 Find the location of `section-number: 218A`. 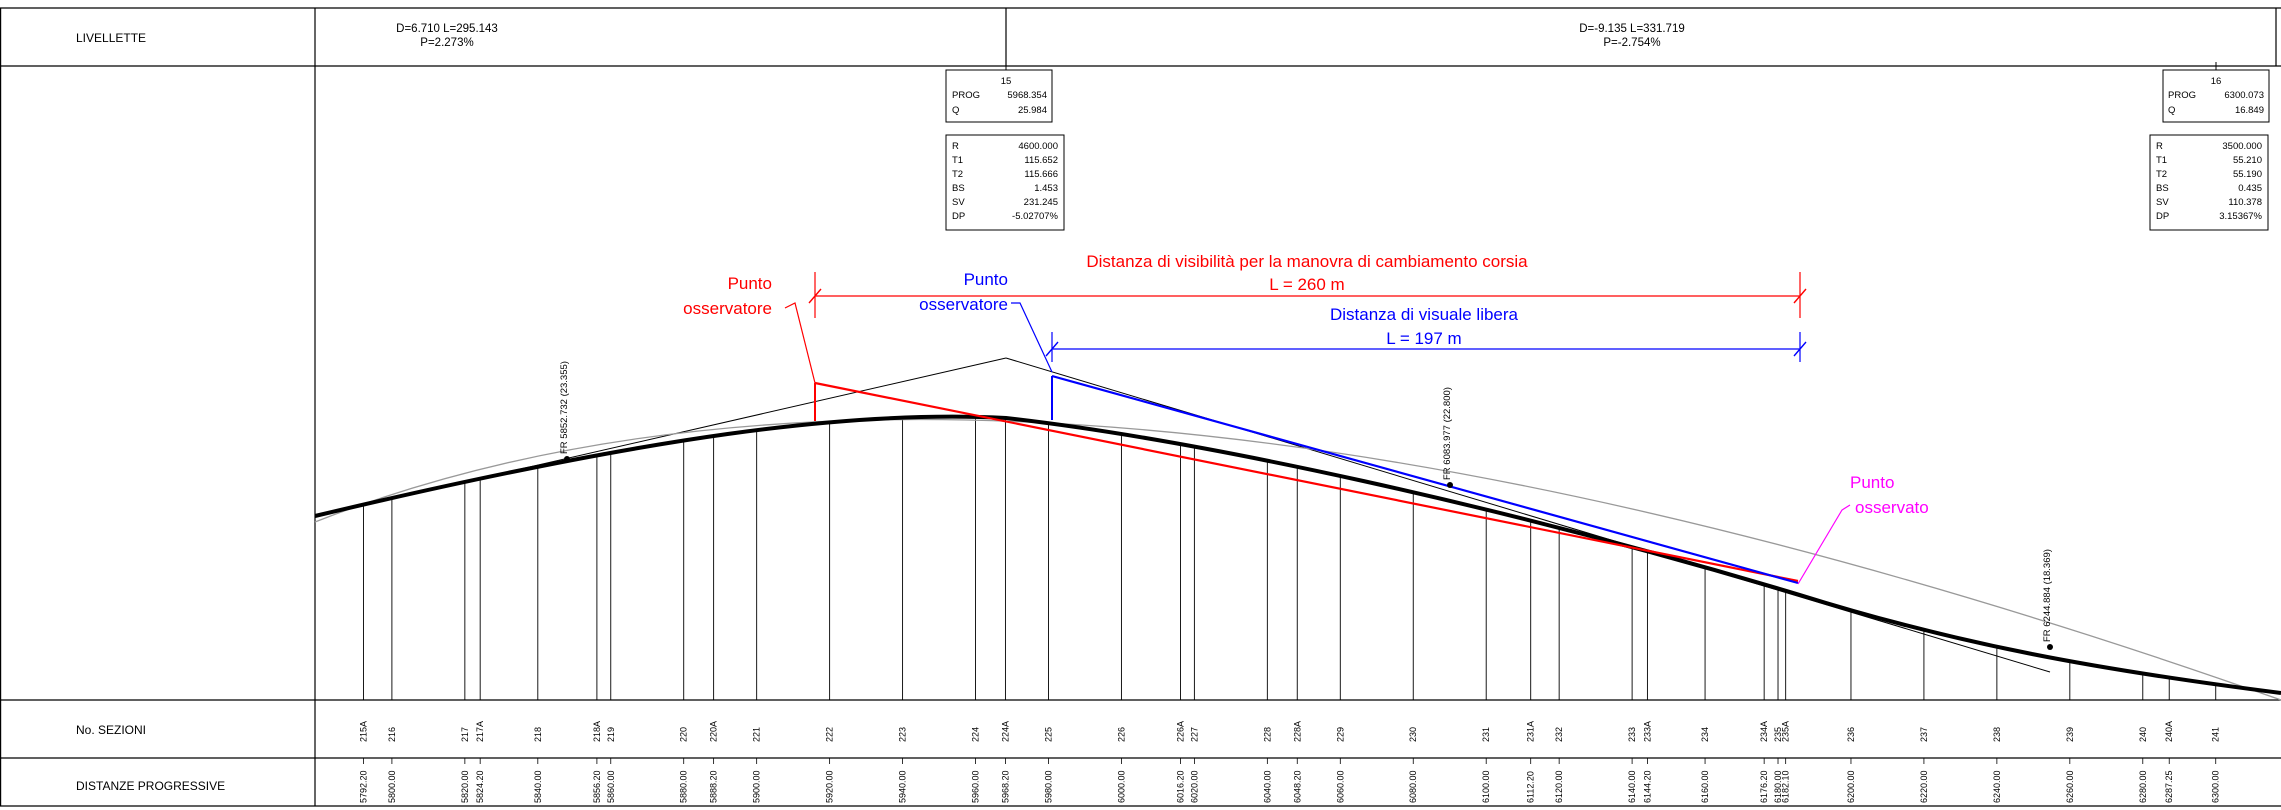

section-number: 218A is located at coordinates (597, 731).